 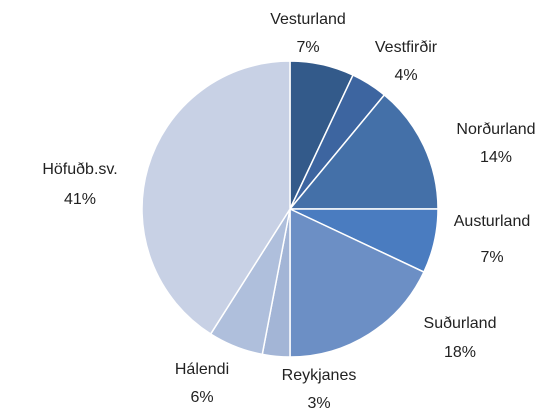 What do you see at coordinates (319, 375) in the screenshot?
I see `slice-label: Reykjanes` at bounding box center [319, 375].